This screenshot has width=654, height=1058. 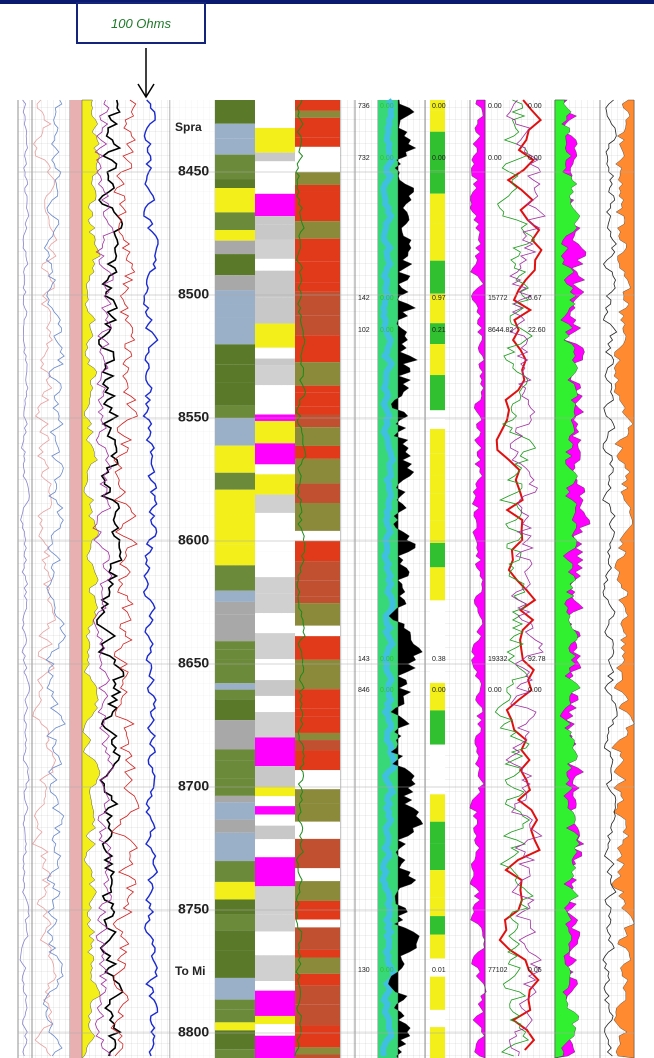 What do you see at coordinates (188, 127) in the screenshot?
I see `formation-top: Spra` at bounding box center [188, 127].